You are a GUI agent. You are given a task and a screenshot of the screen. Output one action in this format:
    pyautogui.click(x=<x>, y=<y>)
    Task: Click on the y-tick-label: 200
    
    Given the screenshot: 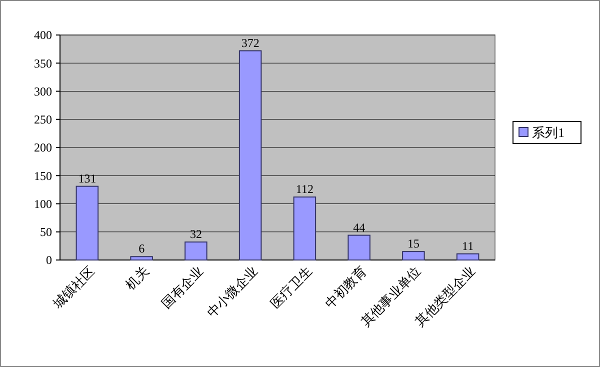 What is the action you would take?
    pyautogui.click(x=43, y=147)
    